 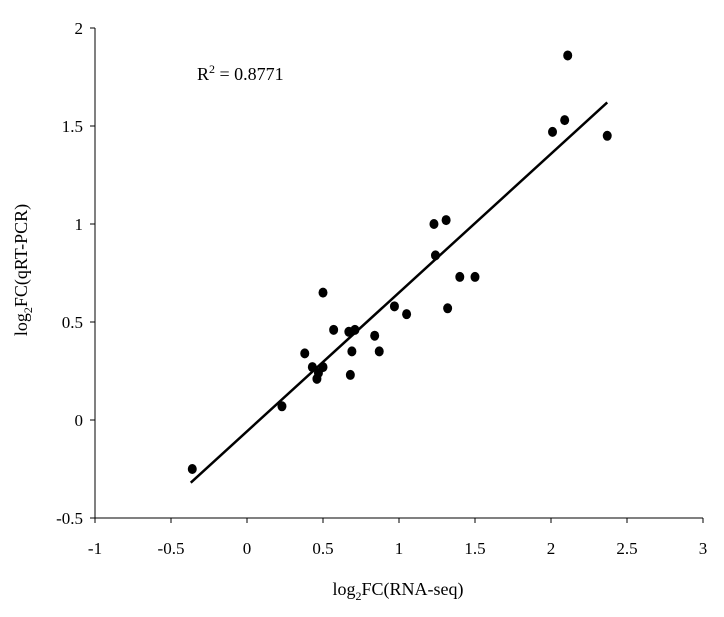 I want to click on x-tick-label: 3, so click(x=703, y=548).